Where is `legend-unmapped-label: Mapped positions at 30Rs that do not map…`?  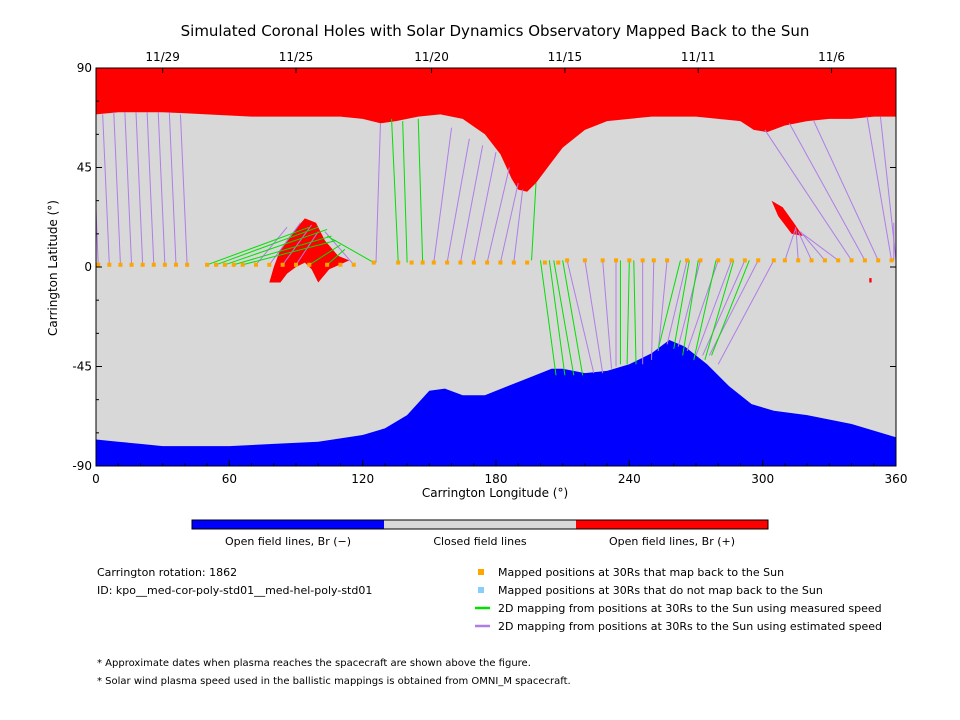
legend-unmapped-label: Mapped positions at 30Rs that do not map… is located at coordinates (660, 590).